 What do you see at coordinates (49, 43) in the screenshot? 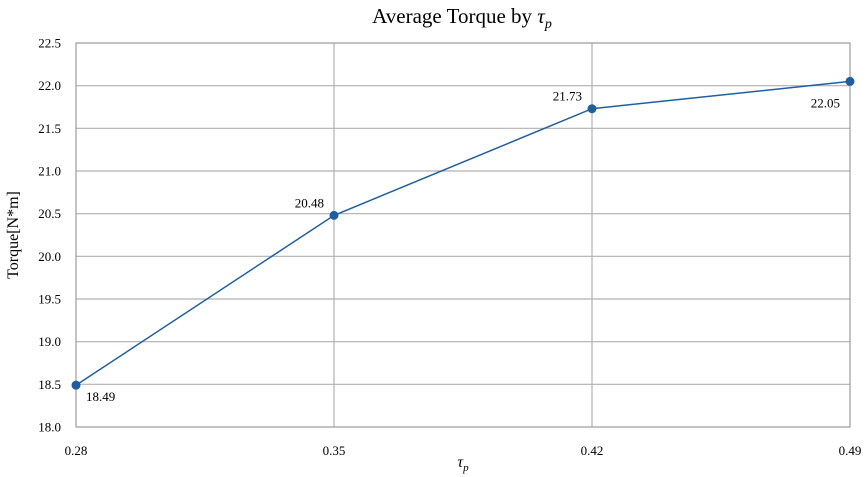
I see `y-tick-label: 22.5` at bounding box center [49, 43].